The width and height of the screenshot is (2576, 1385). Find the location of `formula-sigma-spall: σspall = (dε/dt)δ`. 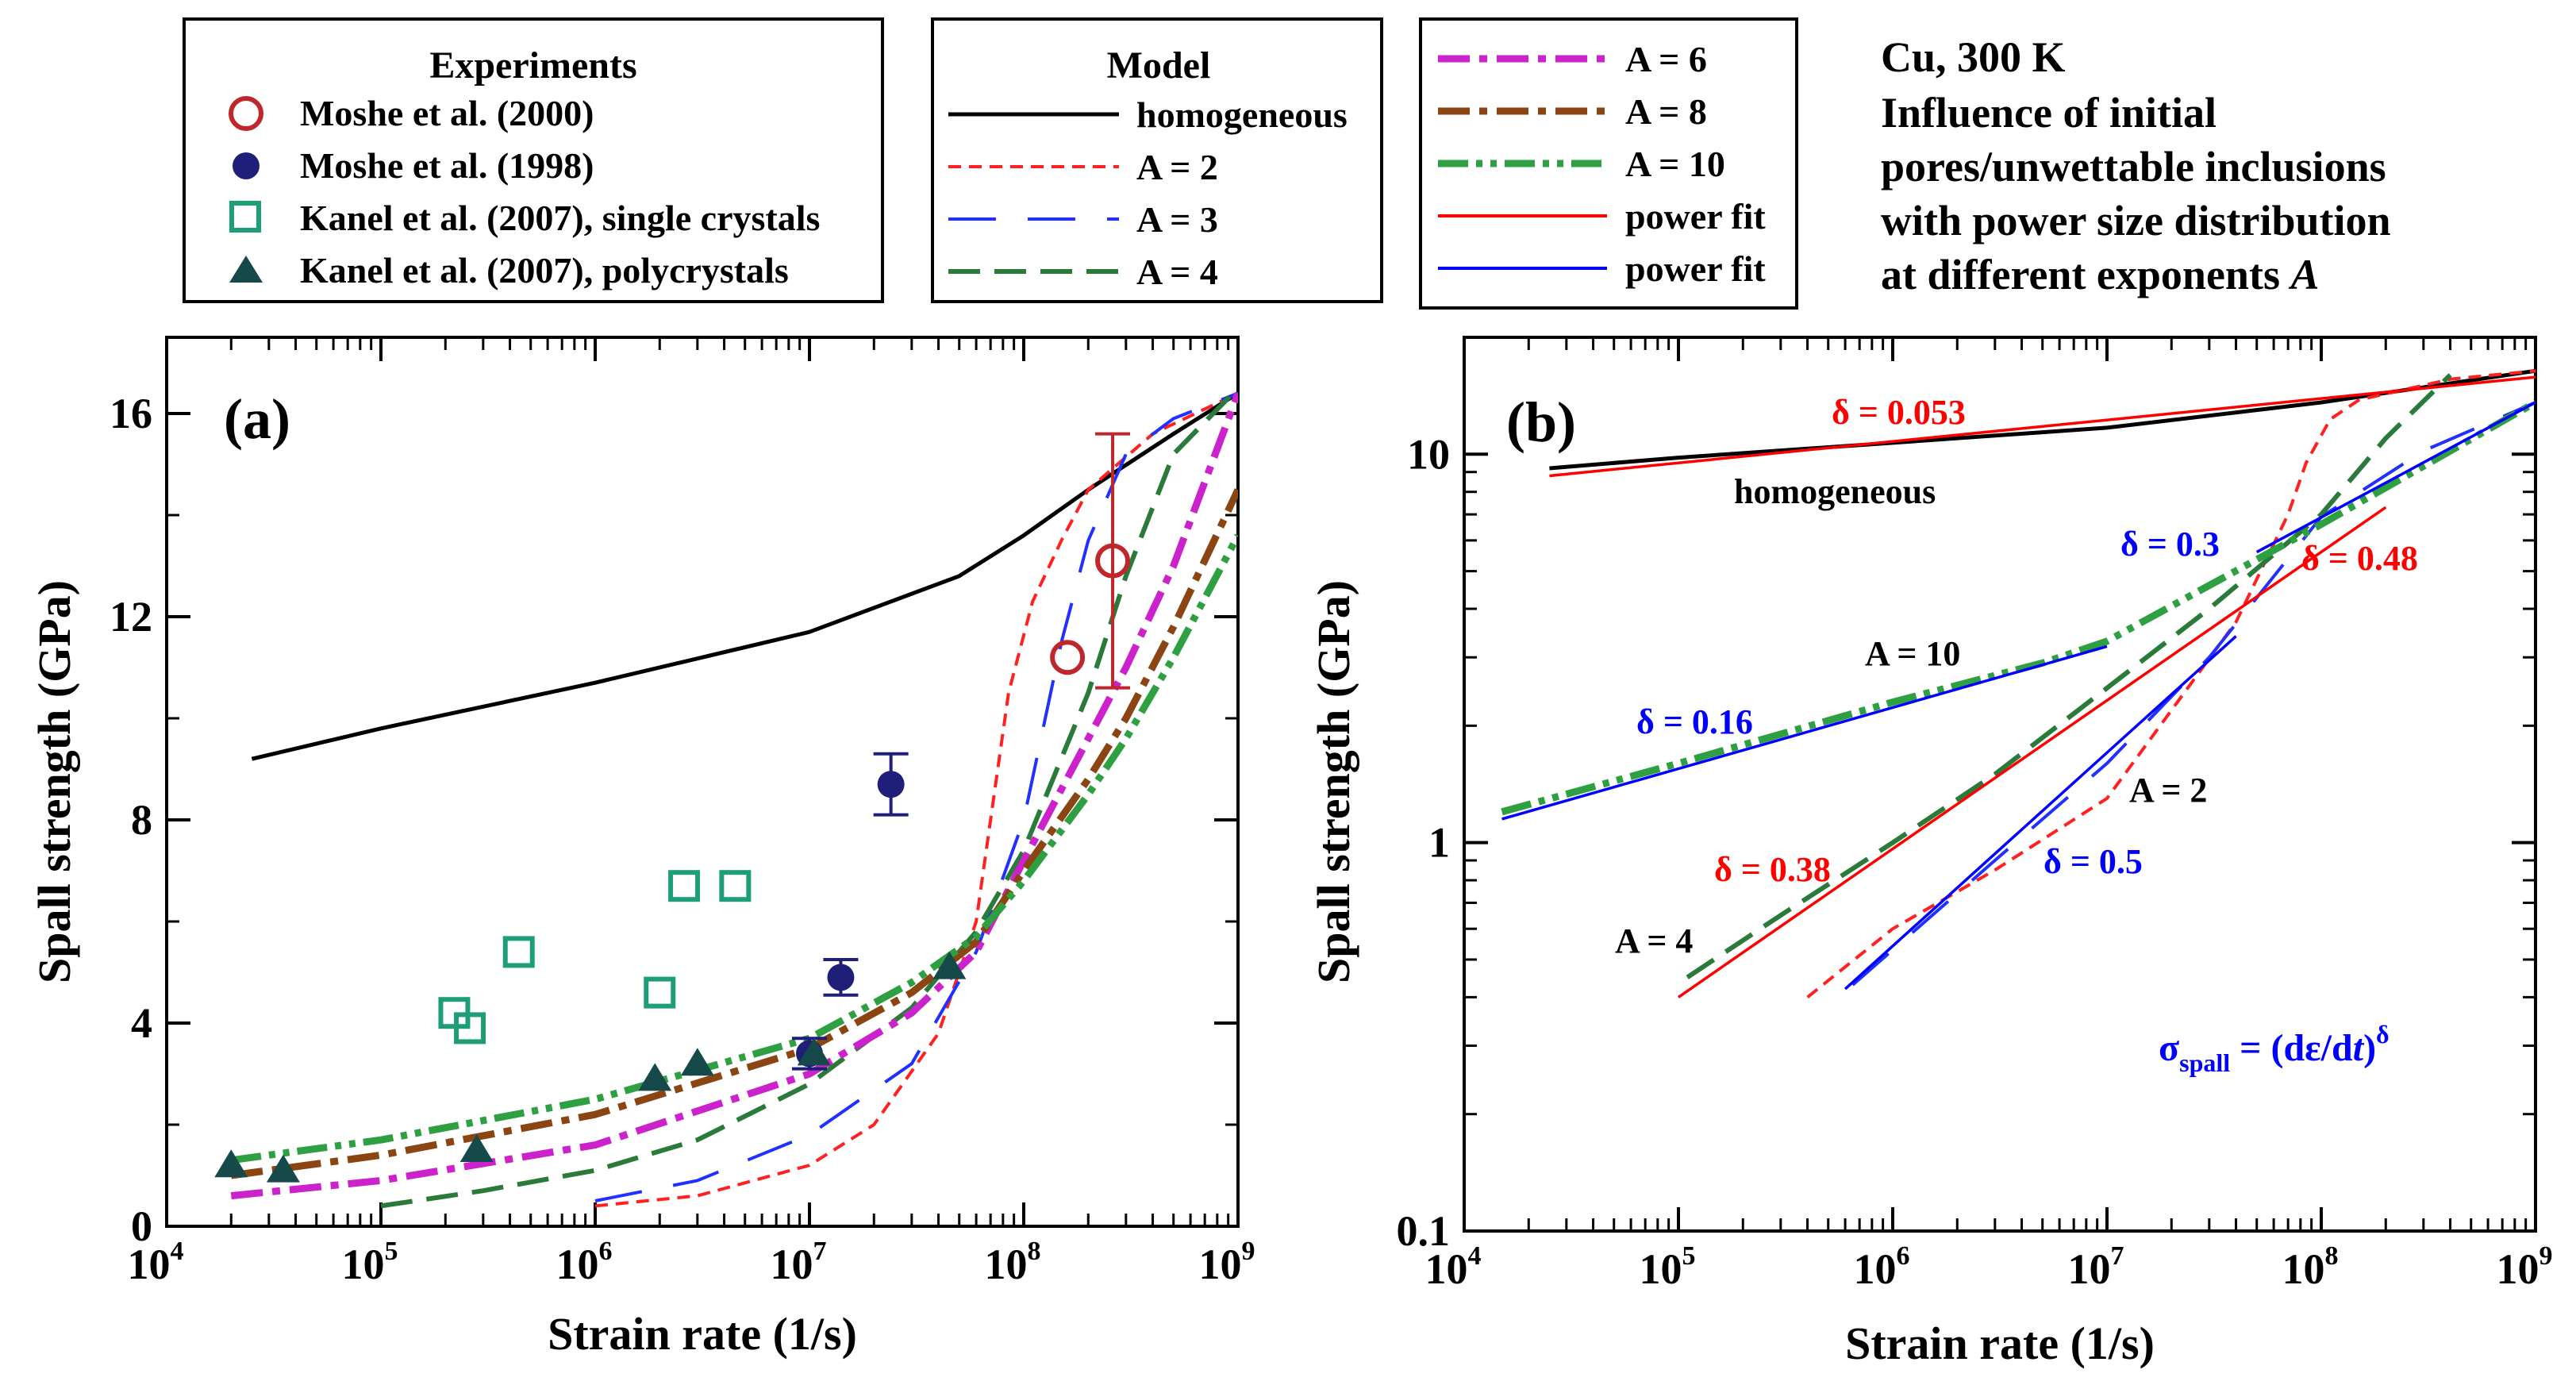

formula-sigma-spall: σspall = (dε/dt)δ is located at coordinates (2274, 1048).